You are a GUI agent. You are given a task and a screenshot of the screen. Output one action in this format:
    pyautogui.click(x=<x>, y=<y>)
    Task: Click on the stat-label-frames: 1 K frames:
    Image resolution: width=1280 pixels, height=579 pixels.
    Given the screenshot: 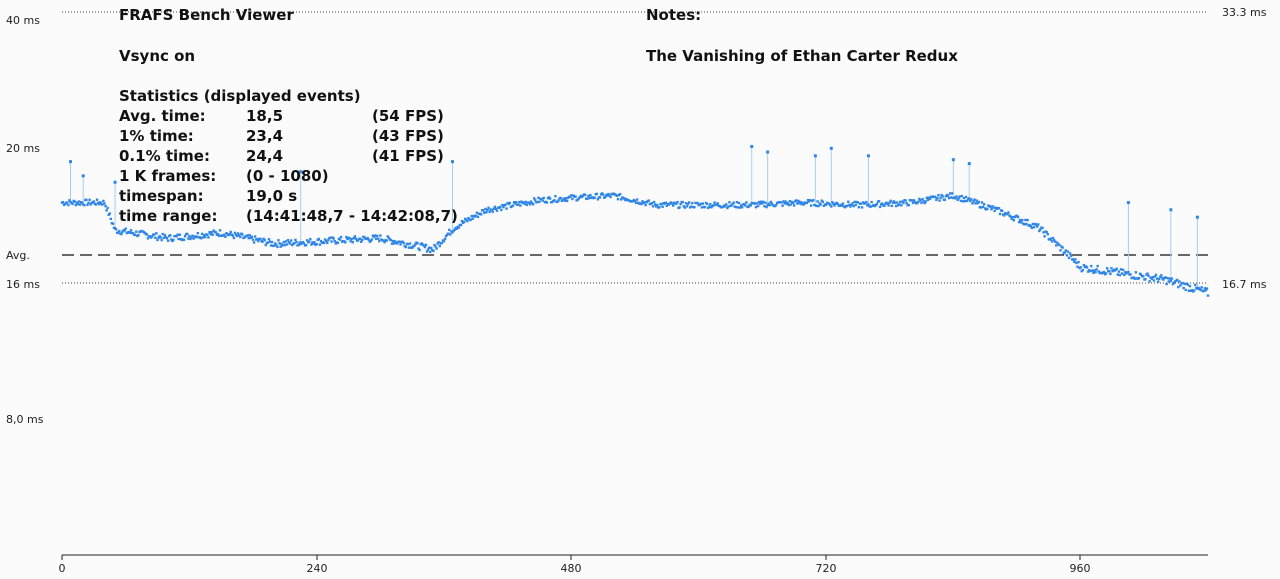 What is the action you would take?
    pyautogui.click(x=167, y=176)
    